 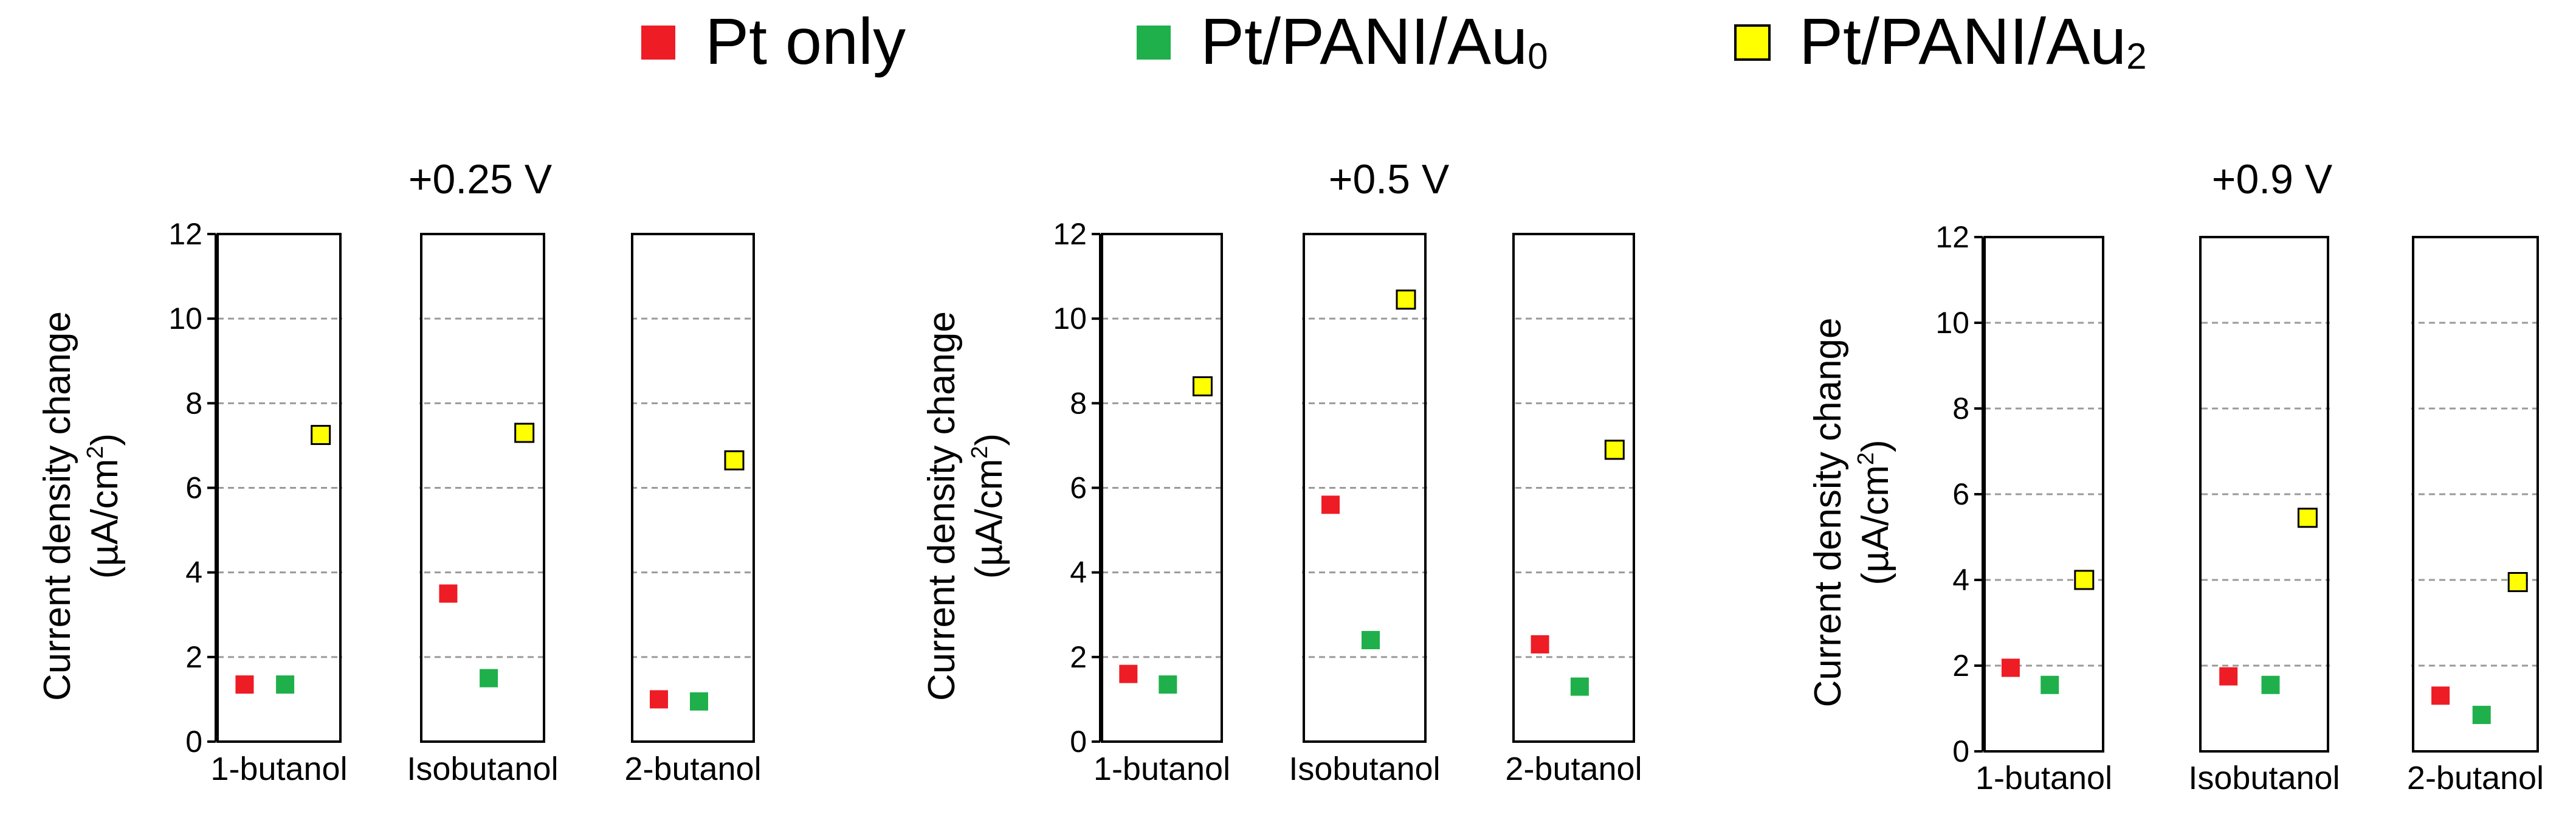 I want to click on legend-label-2: Pt/PANI/Au0, so click(x=1374, y=41).